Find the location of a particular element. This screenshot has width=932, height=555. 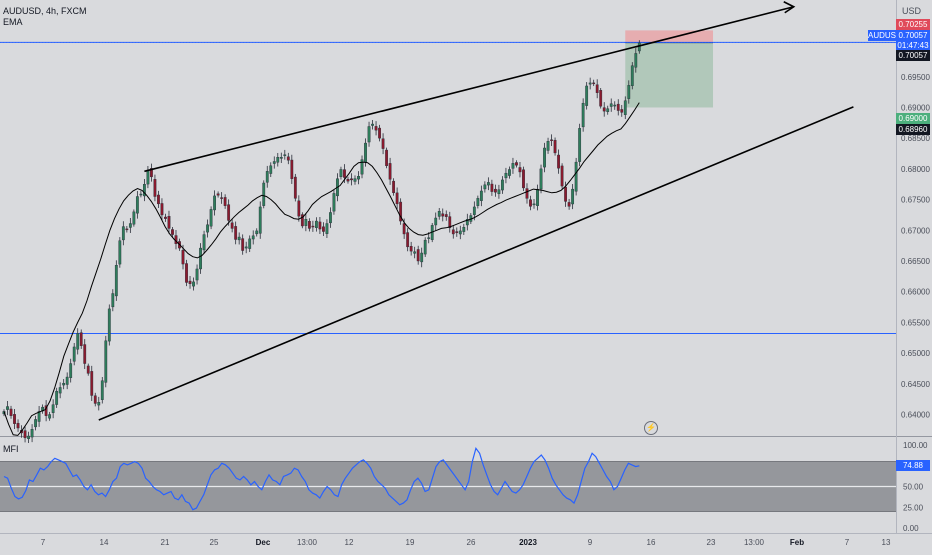

mfi-legend: MFI is located at coordinates (11, 449).